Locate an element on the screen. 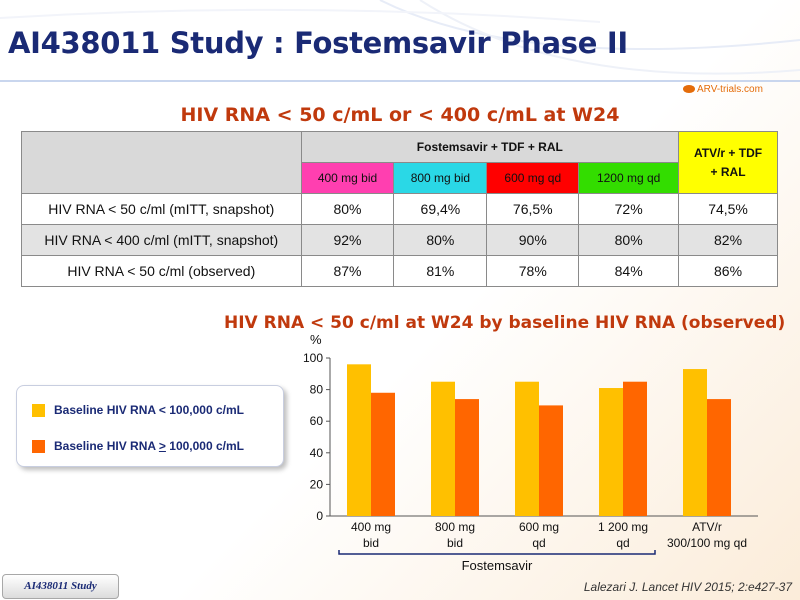  table-cell: 78% is located at coordinates (533, 271).